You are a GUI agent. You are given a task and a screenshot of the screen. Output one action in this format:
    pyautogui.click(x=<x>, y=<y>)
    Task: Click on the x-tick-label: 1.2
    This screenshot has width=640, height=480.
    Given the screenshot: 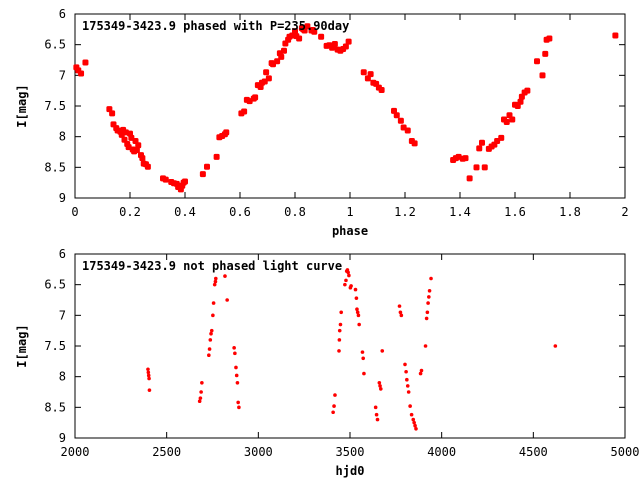 What is the action you would take?
    pyautogui.click(x=405, y=212)
    